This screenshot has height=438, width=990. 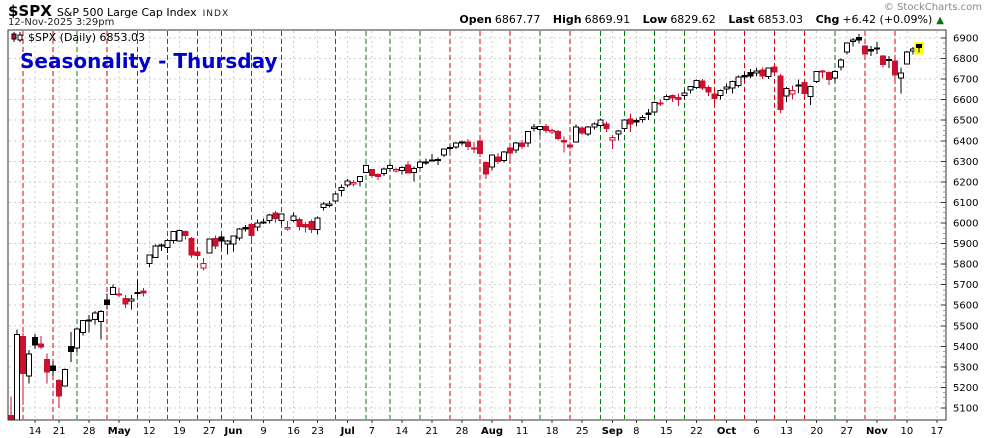 I want to click on x-axis-label: 23, so click(x=317, y=431).